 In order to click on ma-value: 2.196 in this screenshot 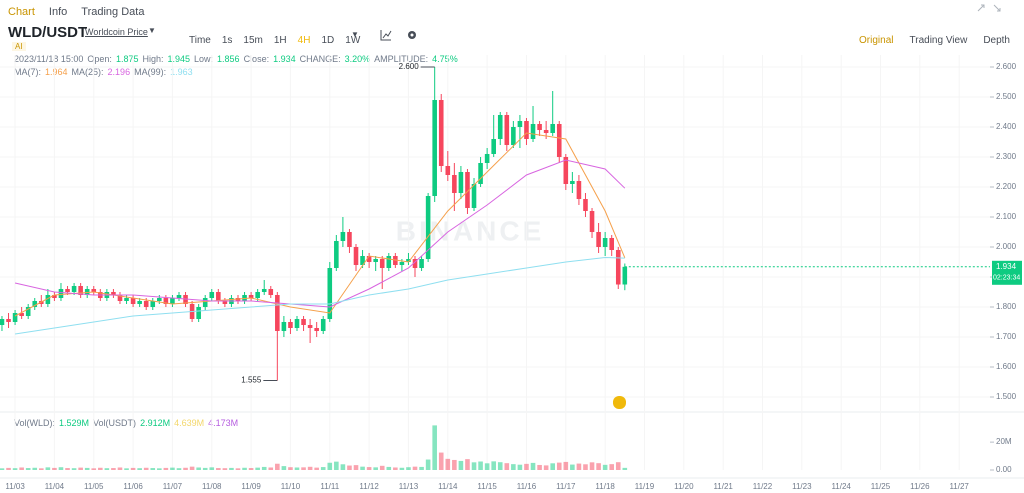, I will do `click(119, 72)`.